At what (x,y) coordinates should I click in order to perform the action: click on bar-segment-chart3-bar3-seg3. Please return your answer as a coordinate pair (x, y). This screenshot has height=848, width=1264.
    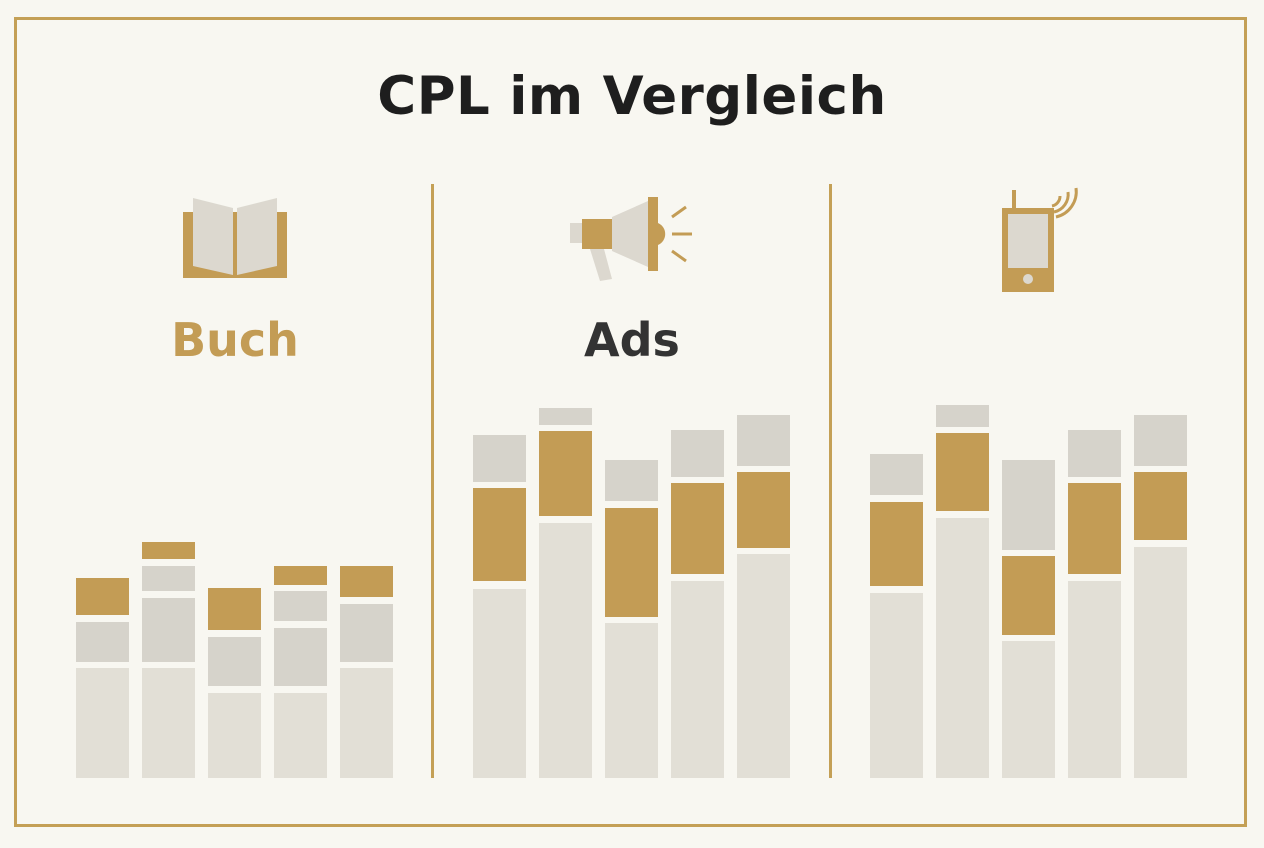
    Looking at the image, I should click on (1028, 505).